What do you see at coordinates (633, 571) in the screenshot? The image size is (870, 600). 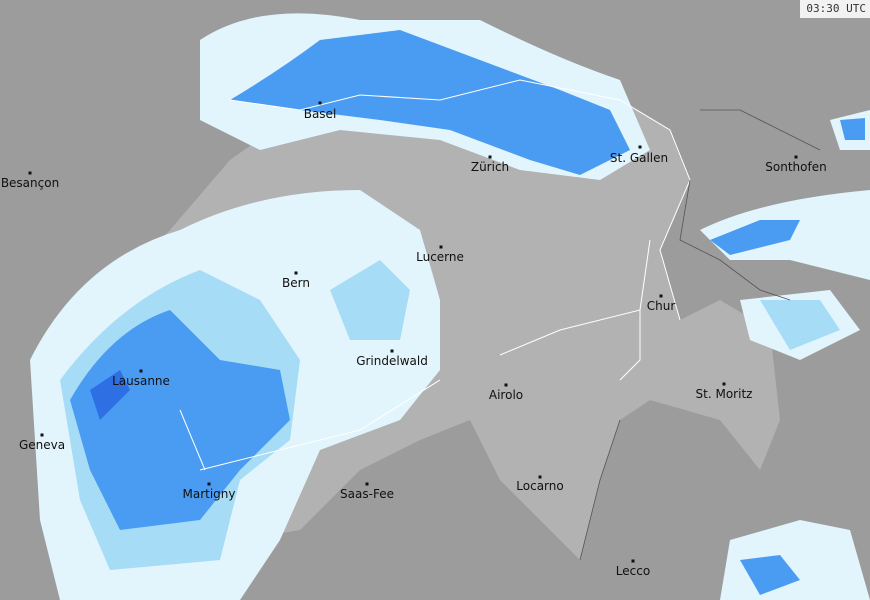 I see `city-label: Lecco` at bounding box center [633, 571].